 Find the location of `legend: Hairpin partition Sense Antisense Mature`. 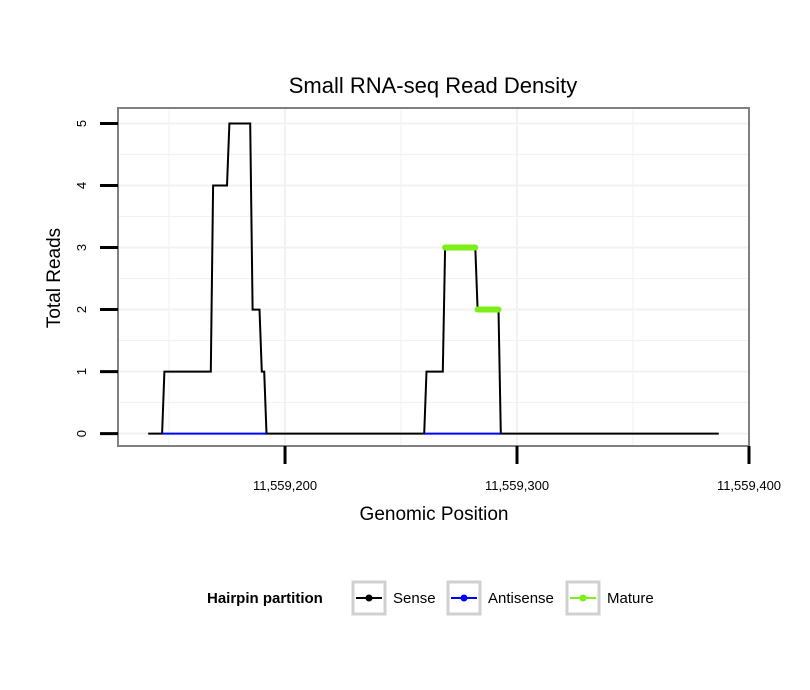

legend: Hairpin partition Sense Antisense Mature is located at coordinates (430, 598).